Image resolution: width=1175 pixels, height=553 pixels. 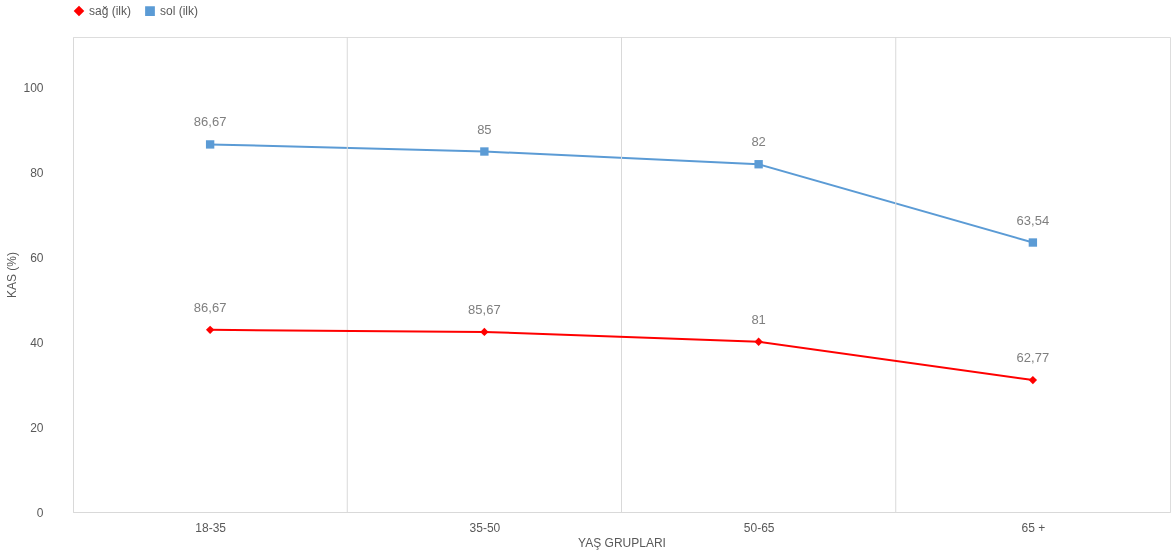 What do you see at coordinates (759, 527) in the screenshot?
I see `x-tick-label: 50-65` at bounding box center [759, 527].